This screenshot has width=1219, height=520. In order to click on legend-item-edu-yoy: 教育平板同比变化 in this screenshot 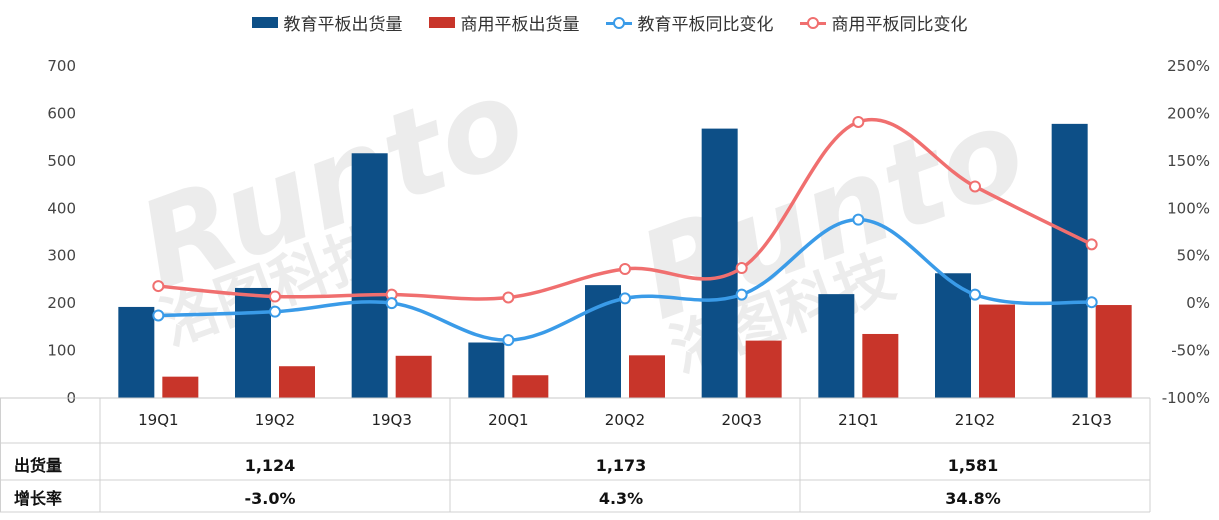, I will do `click(689, 22)`.